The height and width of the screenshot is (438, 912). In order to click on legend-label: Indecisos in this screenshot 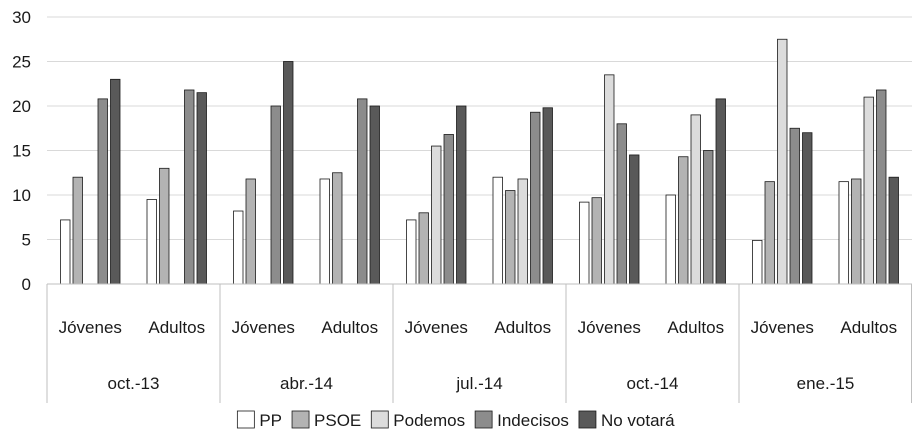, I will do `click(533, 420)`.